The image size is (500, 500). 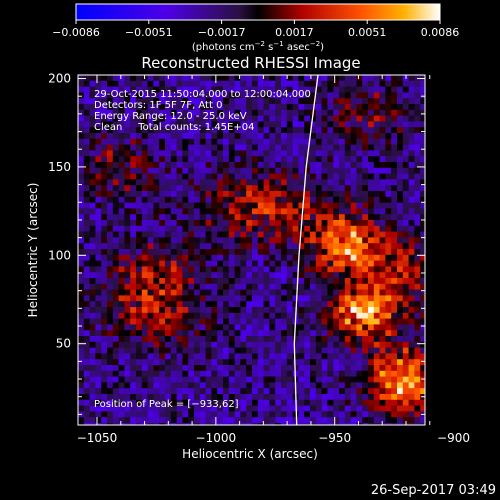 I want to click on colorbar-unit: (photons cm−2 s−1 asec−2), so click(x=258, y=46).